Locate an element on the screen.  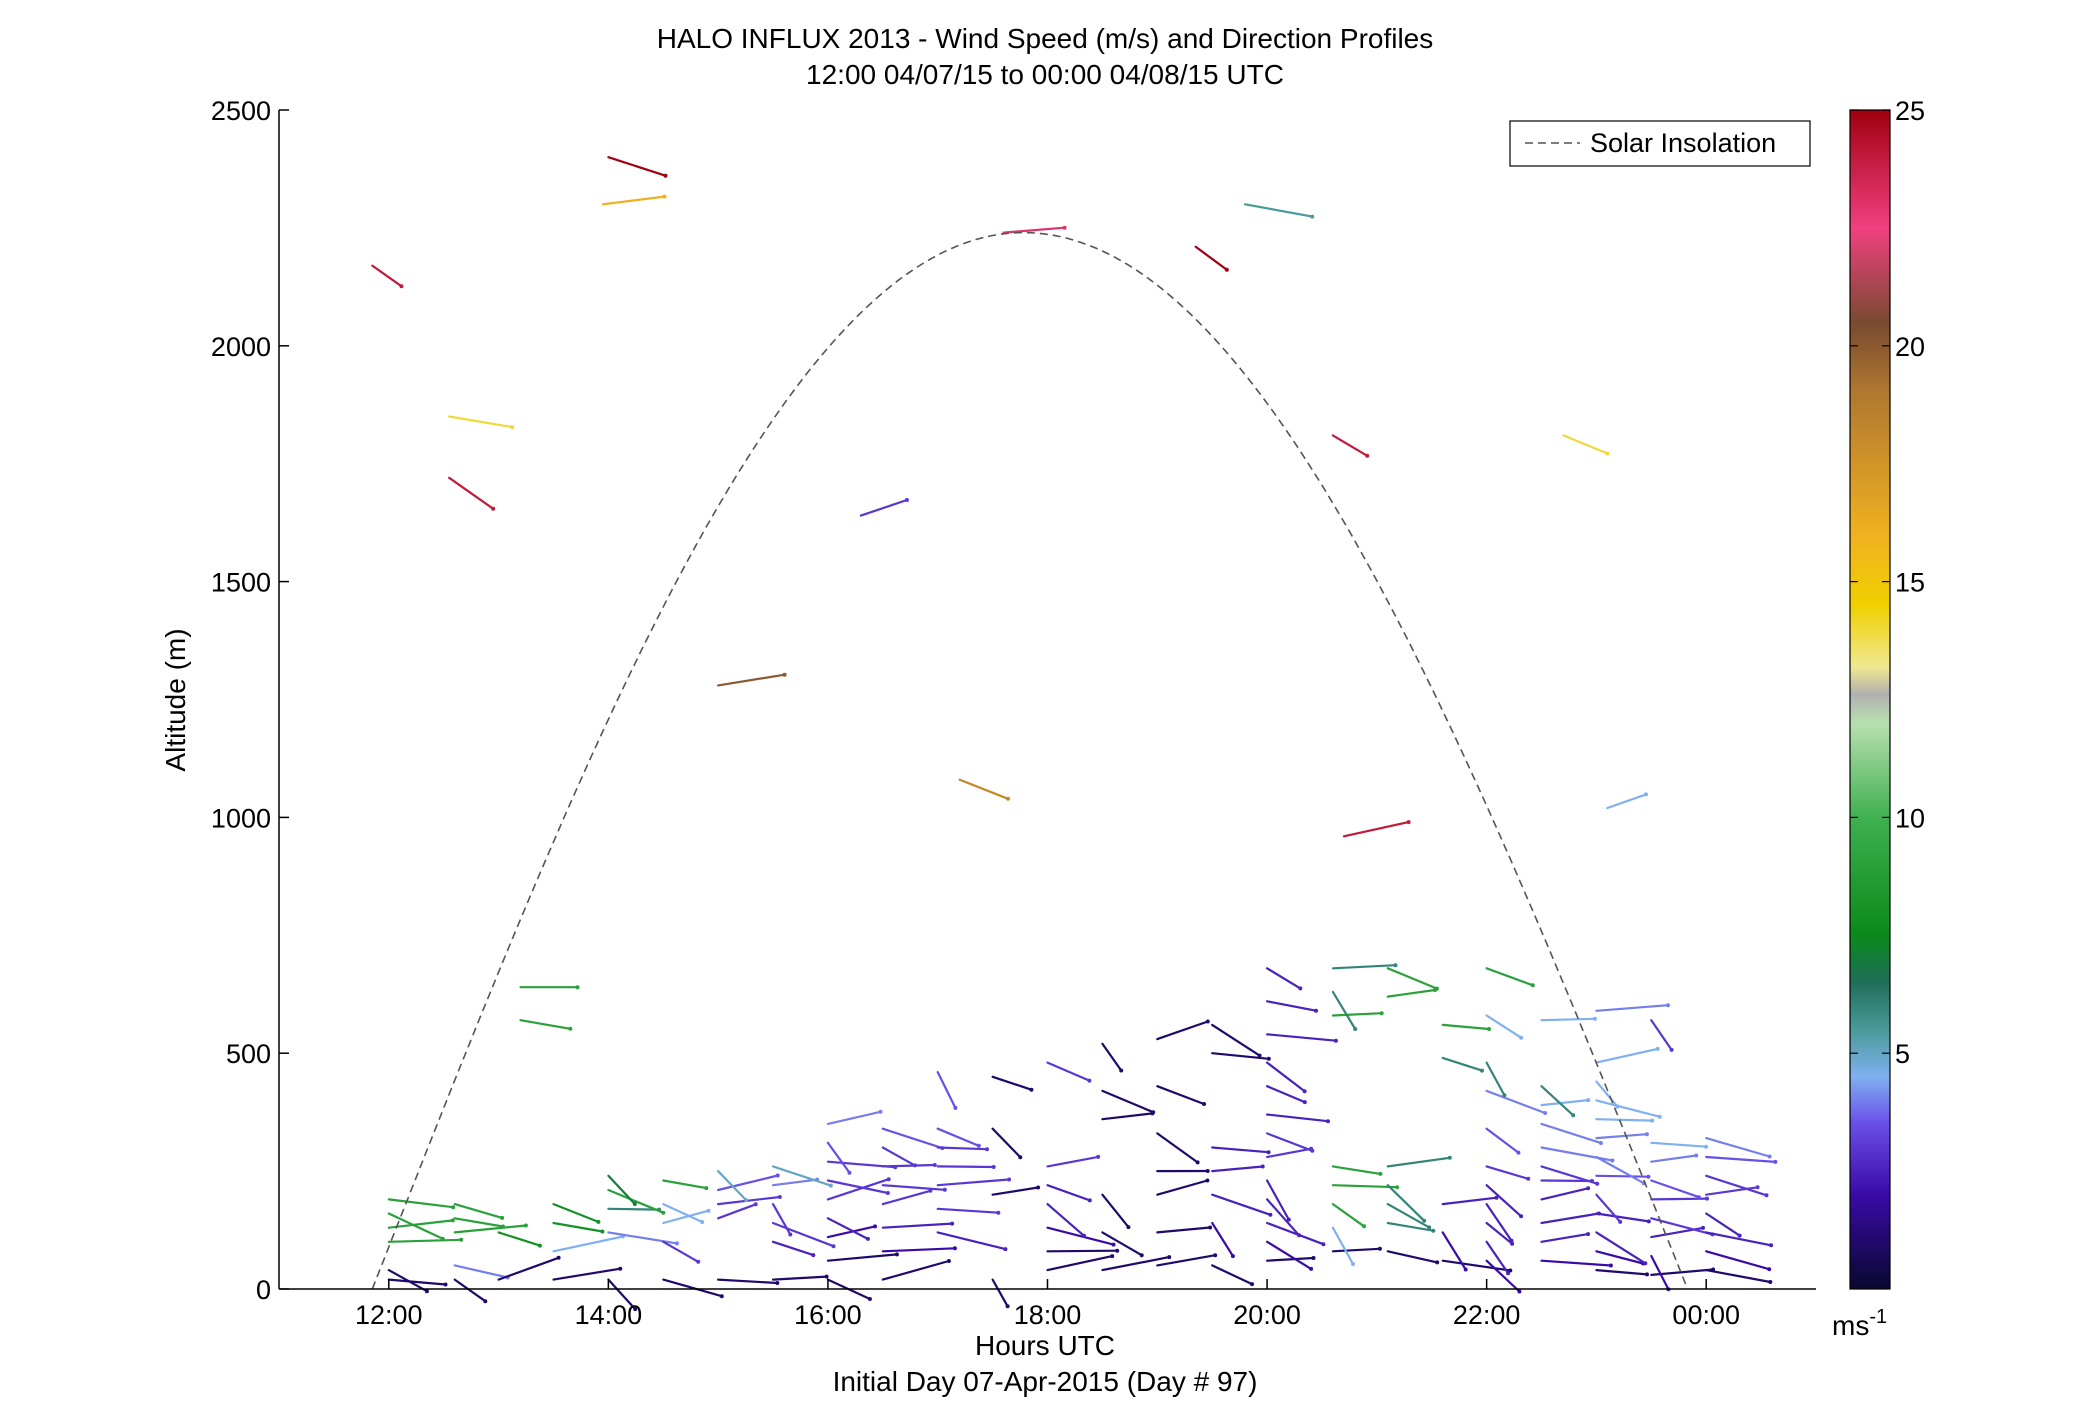
legend-box is located at coordinates (1660, 143).